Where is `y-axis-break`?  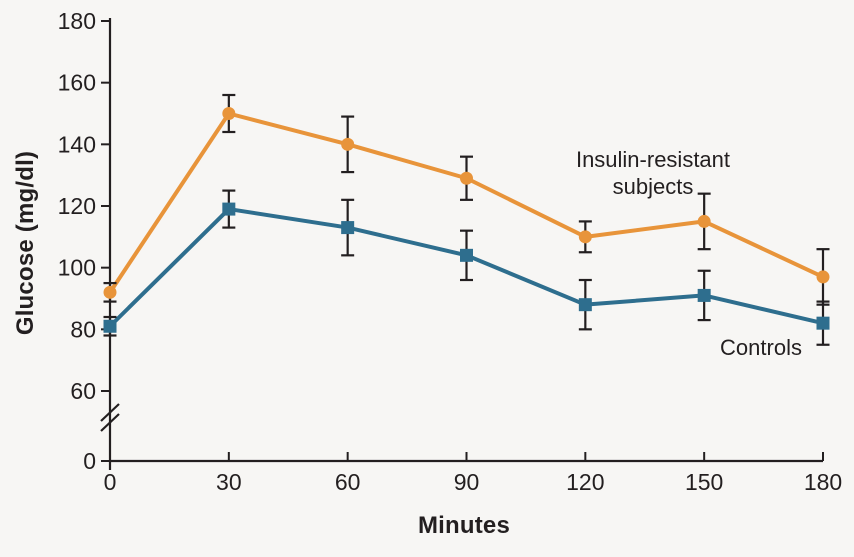 y-axis-break is located at coordinates (110, 417).